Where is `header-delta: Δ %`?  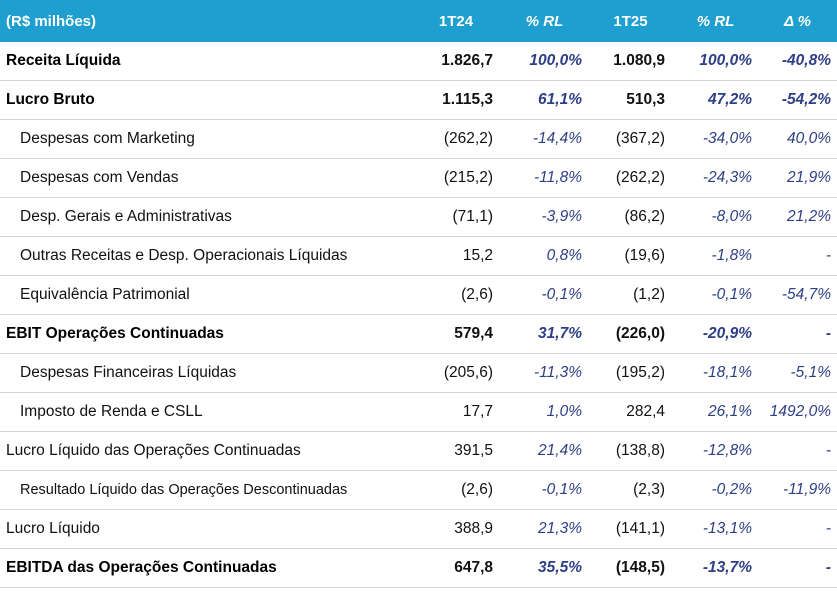
header-delta: Δ % is located at coordinates (797, 21).